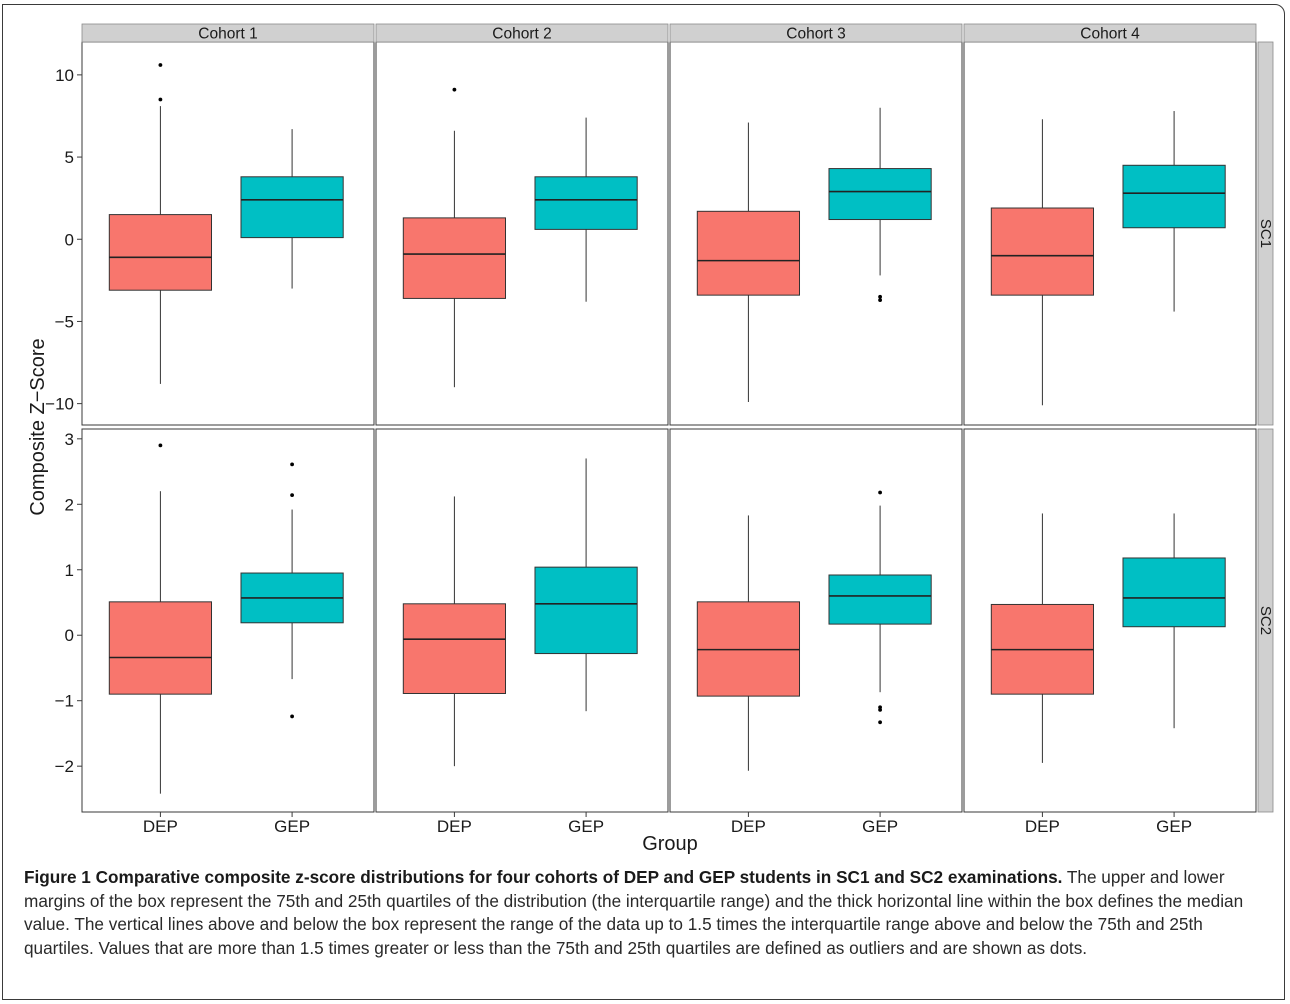 This screenshot has height=1004, width=1290. I want to click on y-tick-label-sc2: −1, so click(64, 701).